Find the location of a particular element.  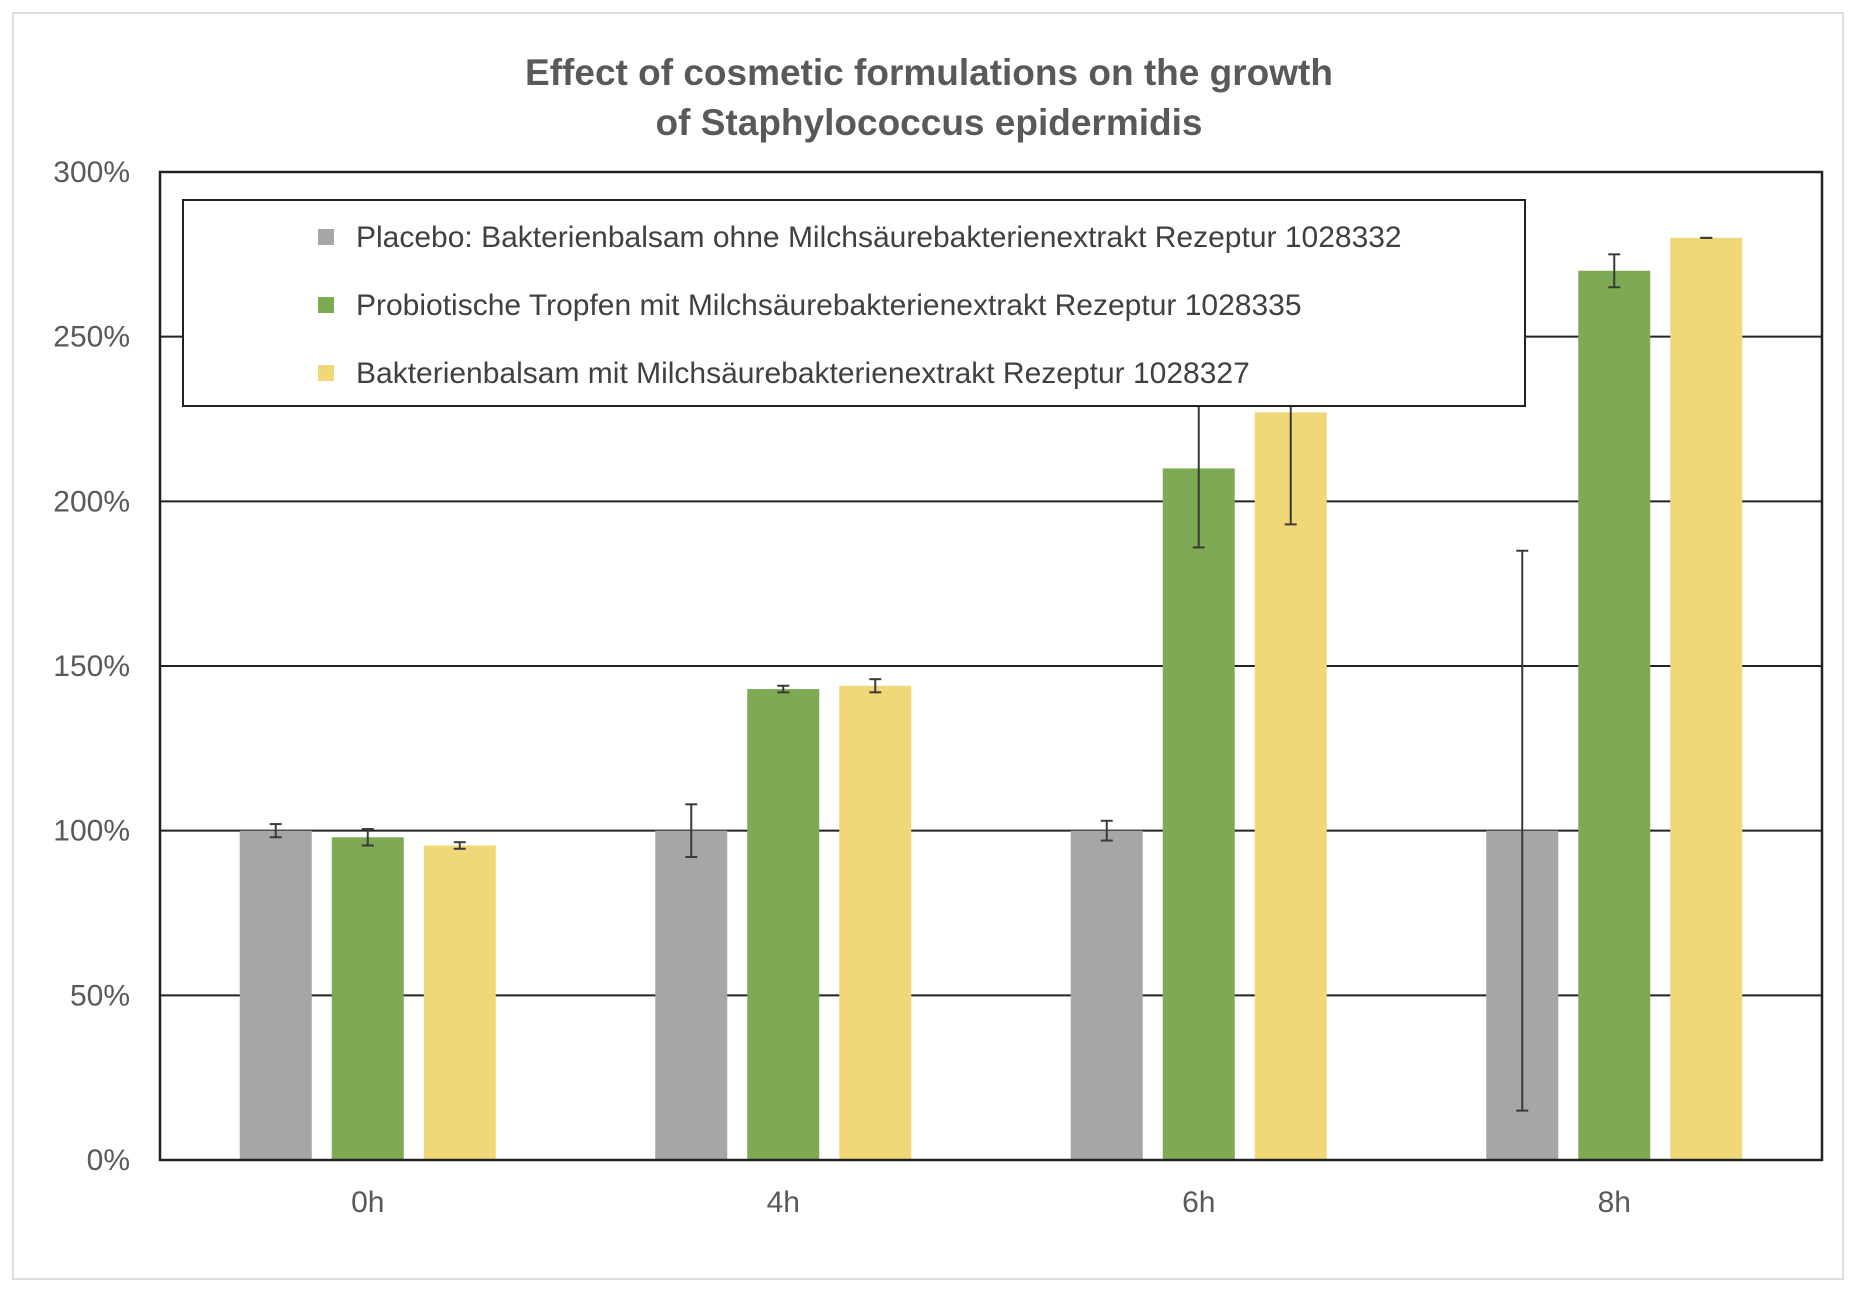

y-tick-label: 150% is located at coordinates (91, 666).